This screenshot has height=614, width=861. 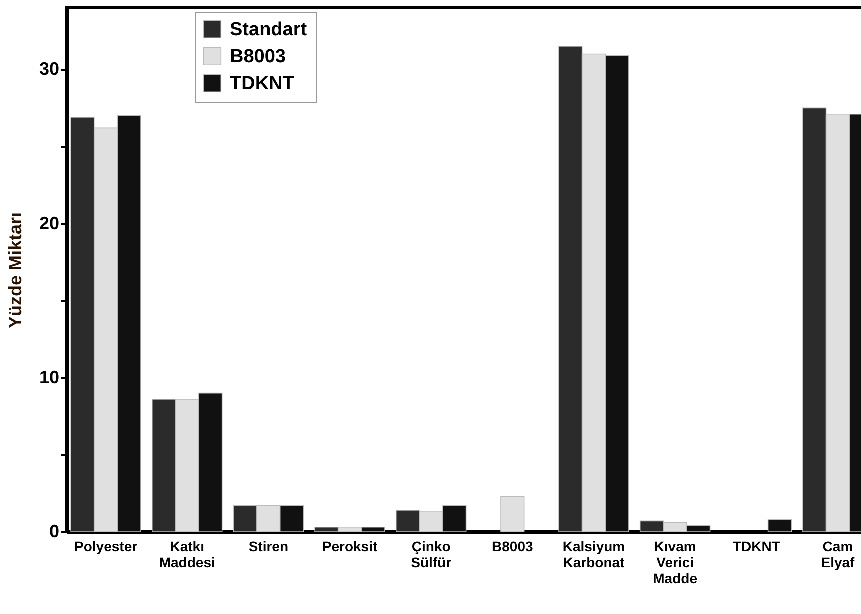 What do you see at coordinates (49, 377) in the screenshot?
I see `y-tick-label: 10` at bounding box center [49, 377].